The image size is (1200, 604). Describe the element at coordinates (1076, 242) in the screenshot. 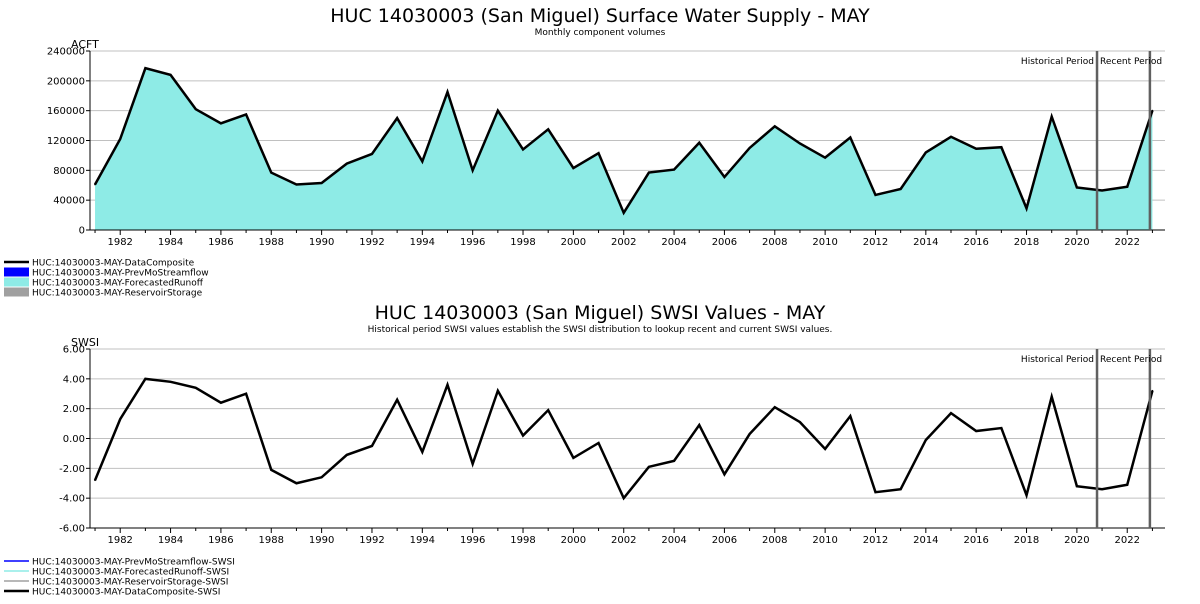

I see `x-tick-label: 2020` at that location.